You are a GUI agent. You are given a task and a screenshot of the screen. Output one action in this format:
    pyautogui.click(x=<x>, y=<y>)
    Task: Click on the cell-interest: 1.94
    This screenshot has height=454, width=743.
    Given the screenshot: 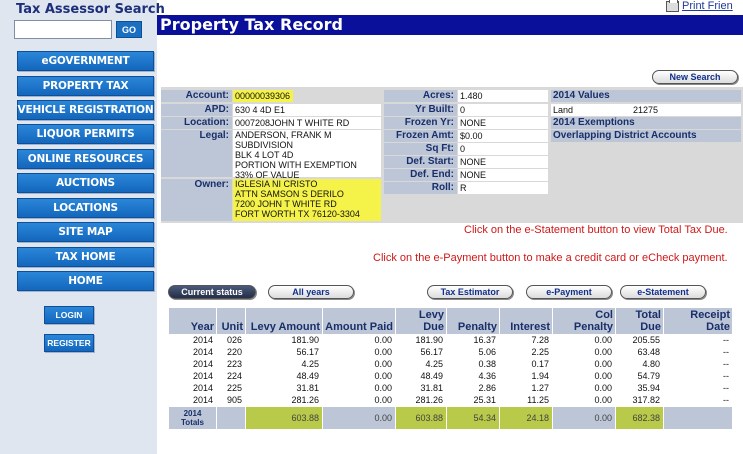 What is the action you would take?
    pyautogui.click(x=526, y=376)
    